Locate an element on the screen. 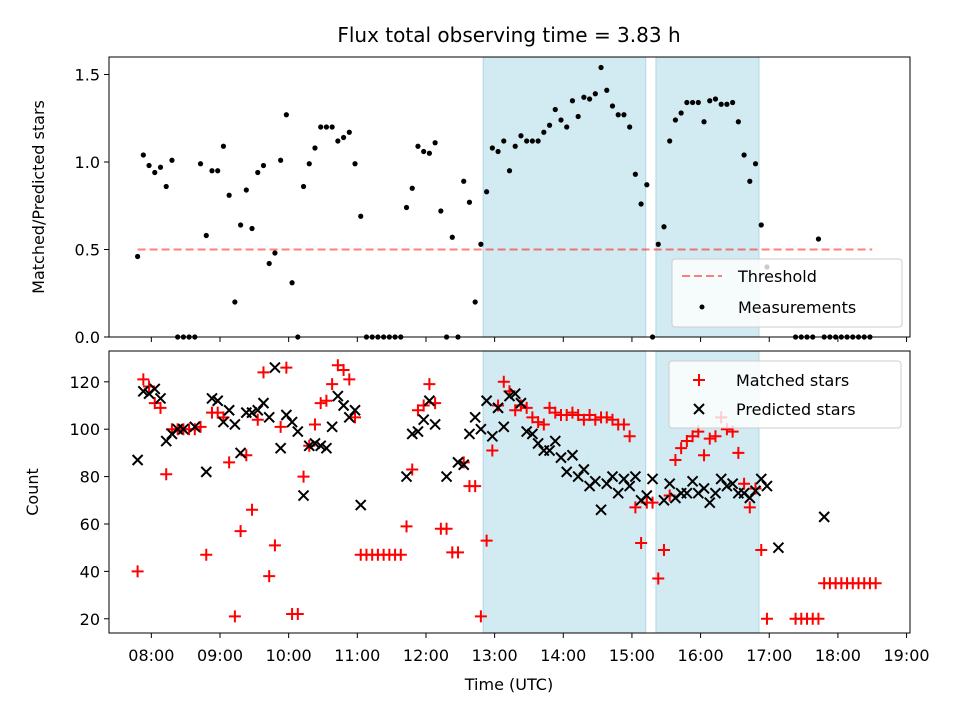 This screenshot has width=960, height=720. ratio-panel-y-ticks: 0.0 0.5 1.0 1.5 is located at coordinates (92, 206).